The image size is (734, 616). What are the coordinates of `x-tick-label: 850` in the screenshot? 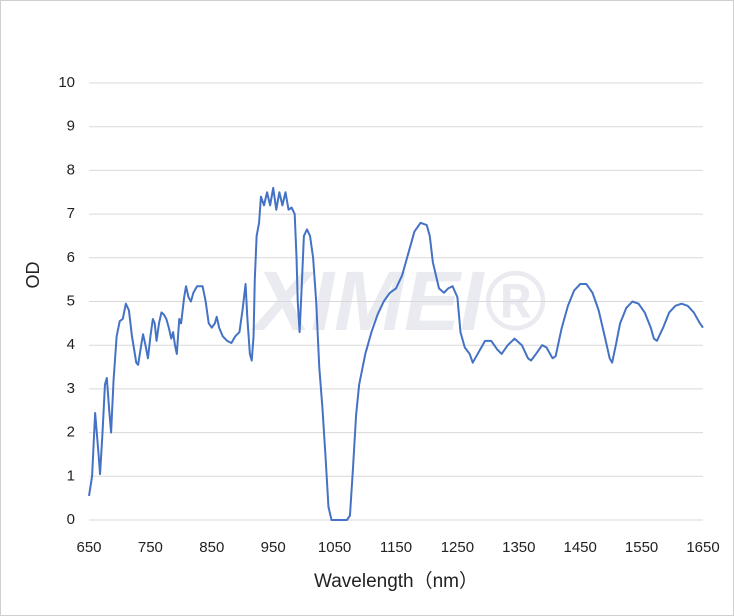 It's located at (211, 547).